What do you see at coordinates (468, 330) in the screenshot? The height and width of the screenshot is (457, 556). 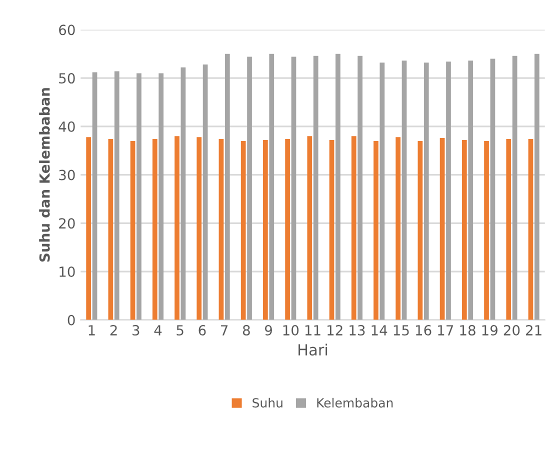 I see `x-tick-label: 18` at bounding box center [468, 330].